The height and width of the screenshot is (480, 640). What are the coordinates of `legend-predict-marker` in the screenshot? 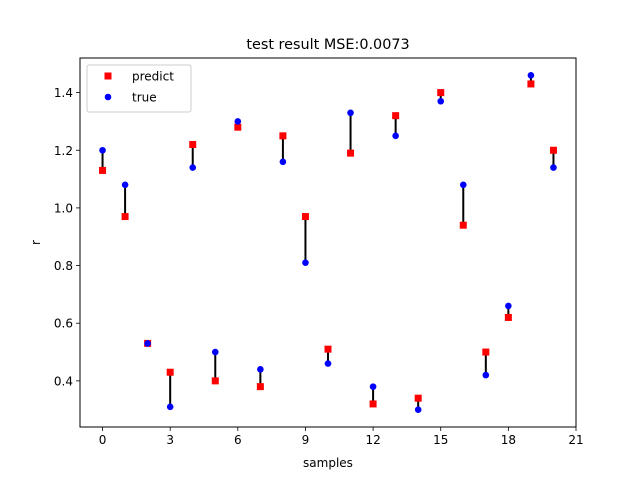 It's located at (108, 76).